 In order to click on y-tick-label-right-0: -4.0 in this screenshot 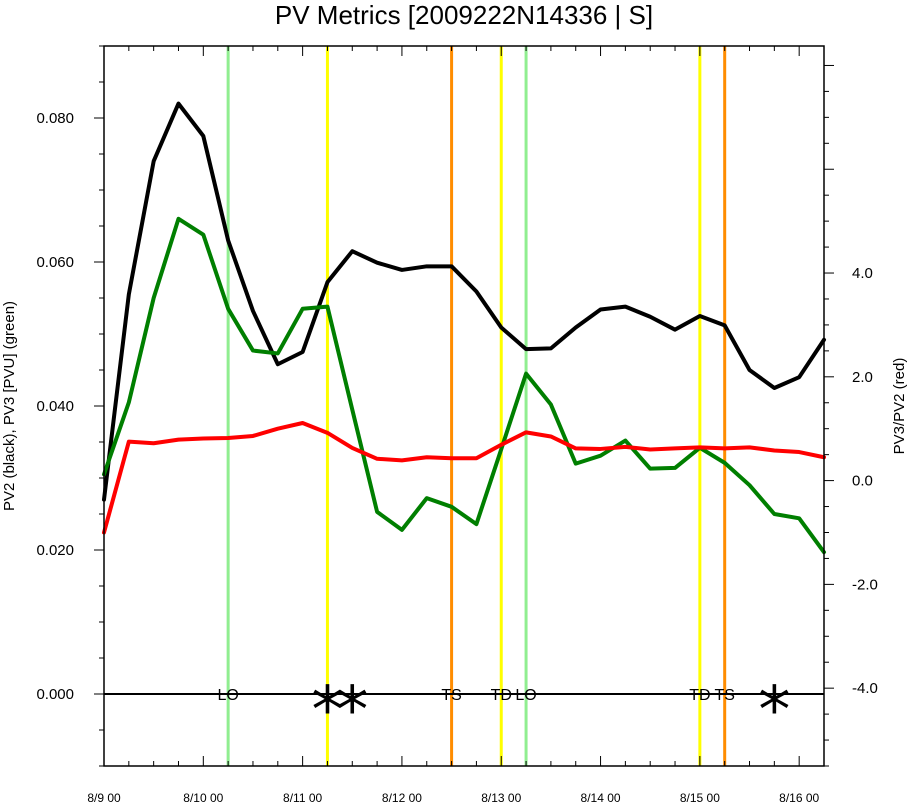, I will do `click(865, 688)`.